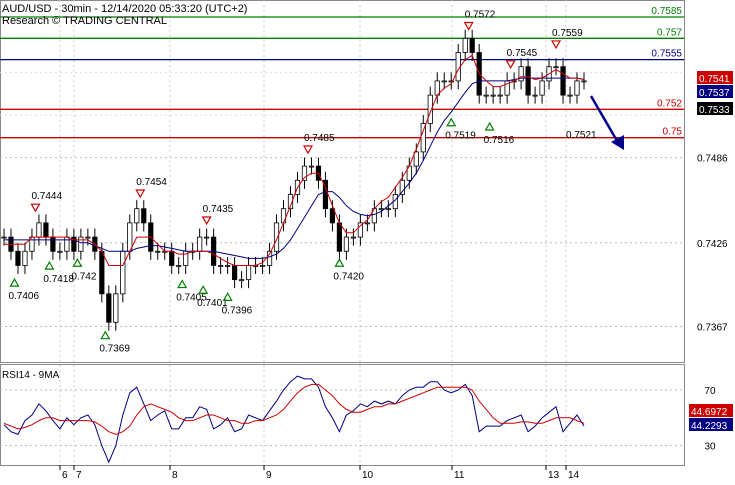 The width and height of the screenshot is (735, 485). I want to click on swing-high-label: 0.7572, so click(480, 14).